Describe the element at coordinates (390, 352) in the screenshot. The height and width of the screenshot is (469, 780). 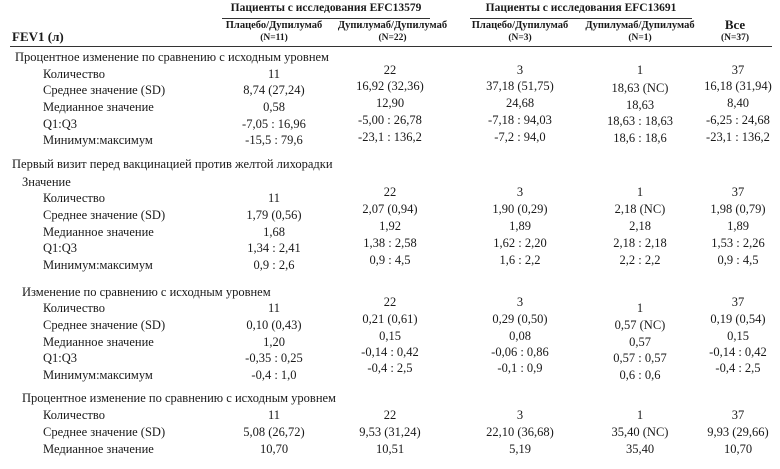
I see `s3-q-c2: -0,14 : 0,42` at that location.